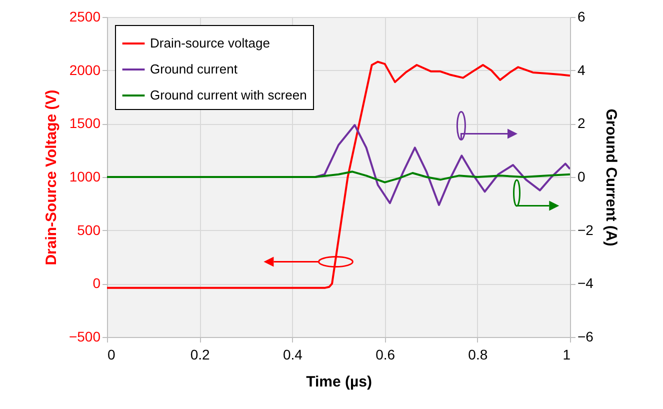  I want to click on x-tick-label: 0.6, so click(386, 354).